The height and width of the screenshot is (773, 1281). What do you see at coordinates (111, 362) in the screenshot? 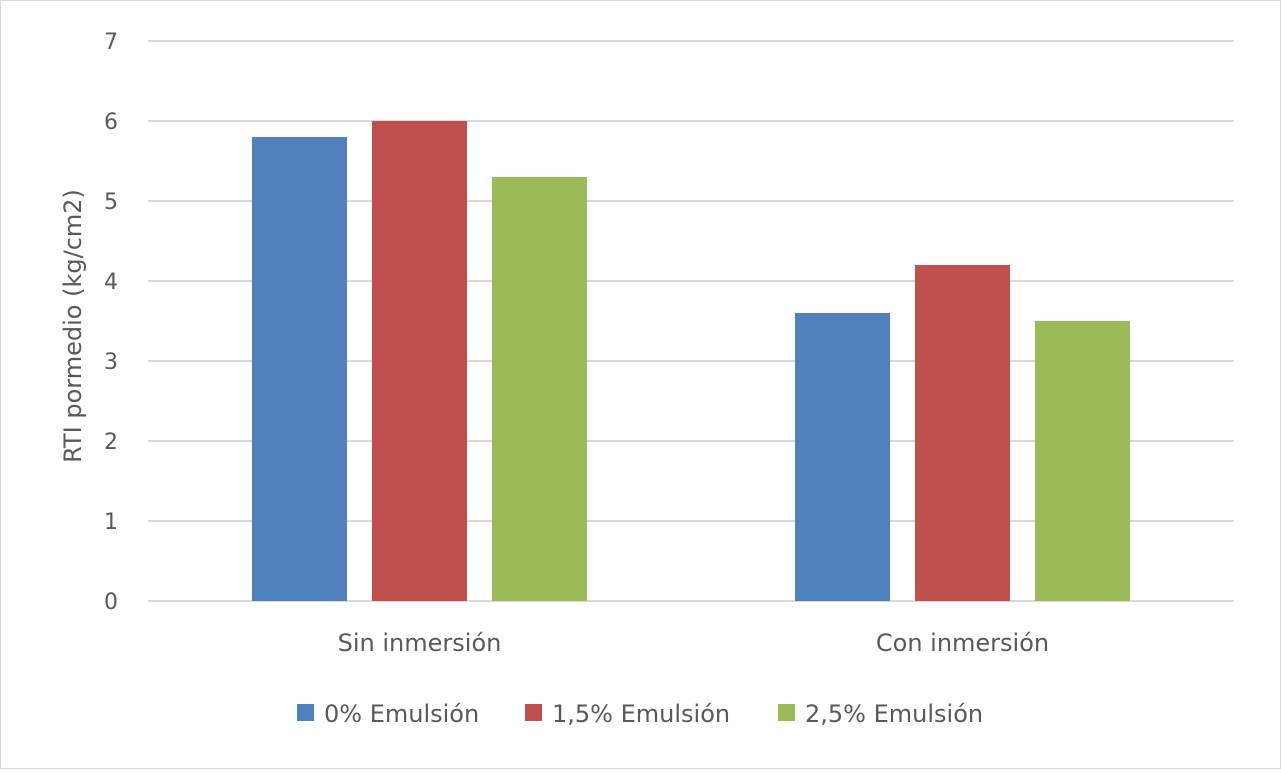
I see `y-tick-label: 3` at bounding box center [111, 362].